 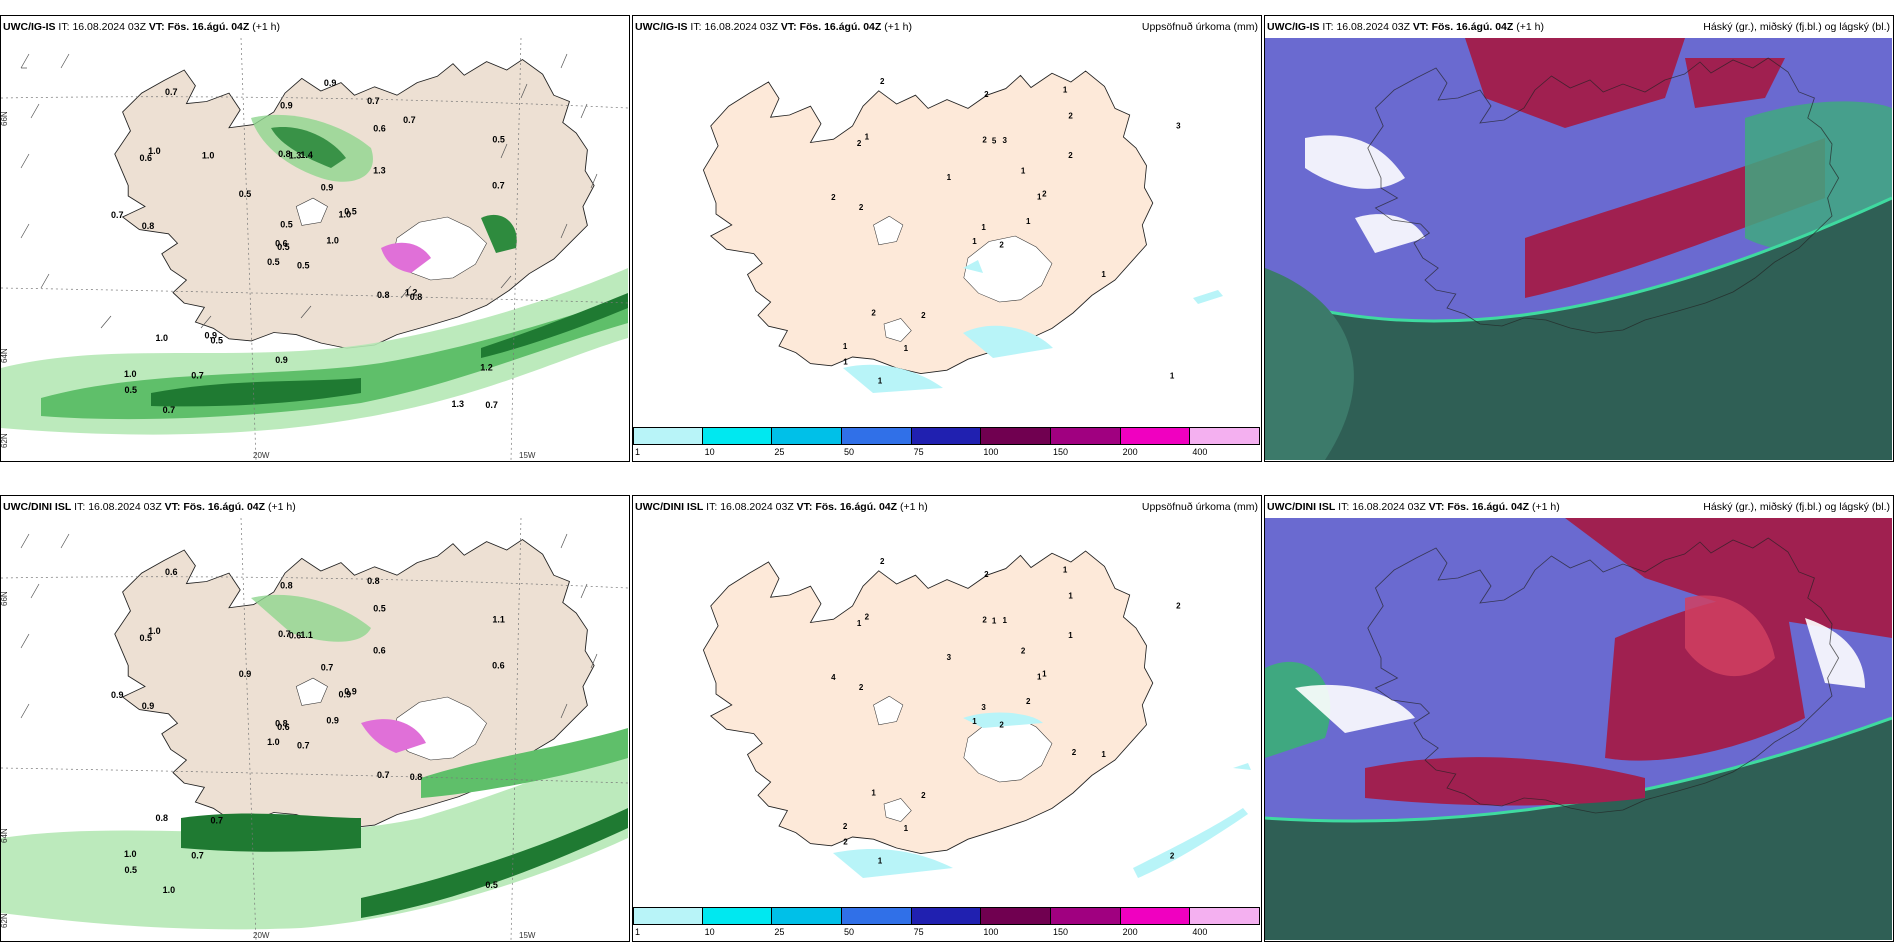 What do you see at coordinates (849, 932) in the screenshot?
I see `colorbar-tick: 50` at bounding box center [849, 932].